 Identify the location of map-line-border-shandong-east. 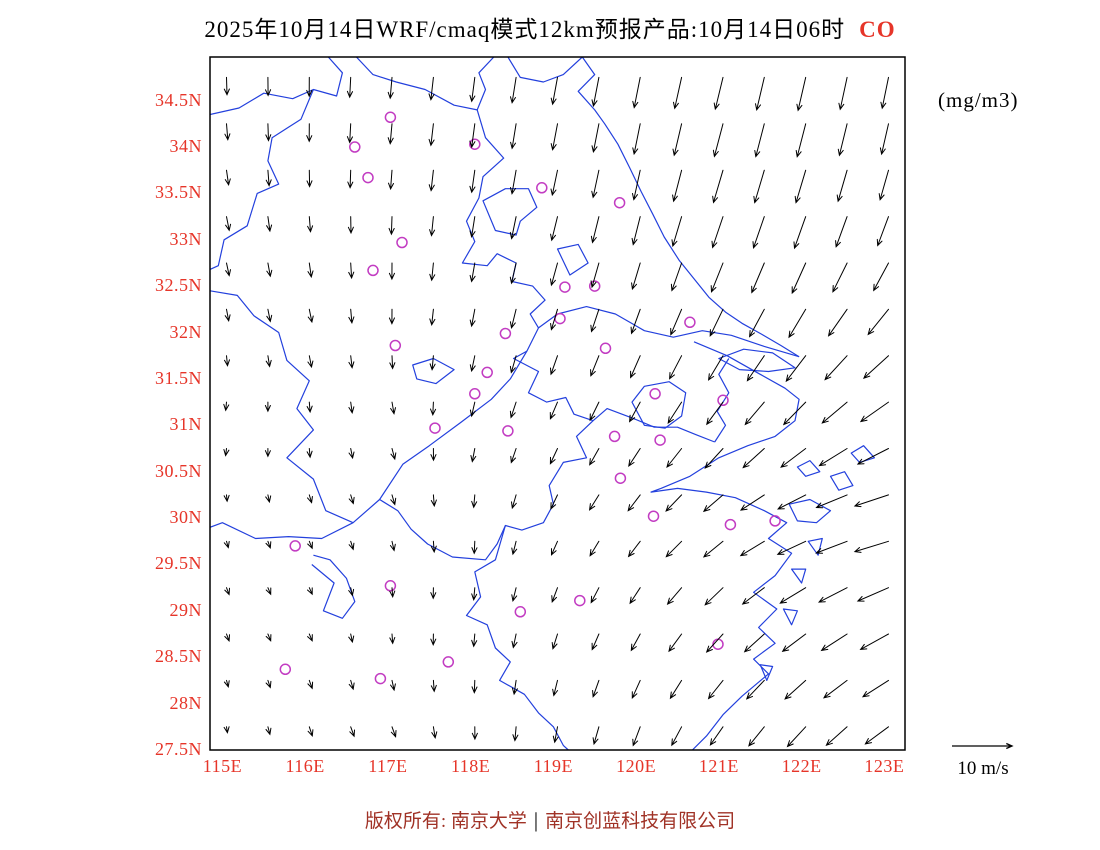
(545, 70).